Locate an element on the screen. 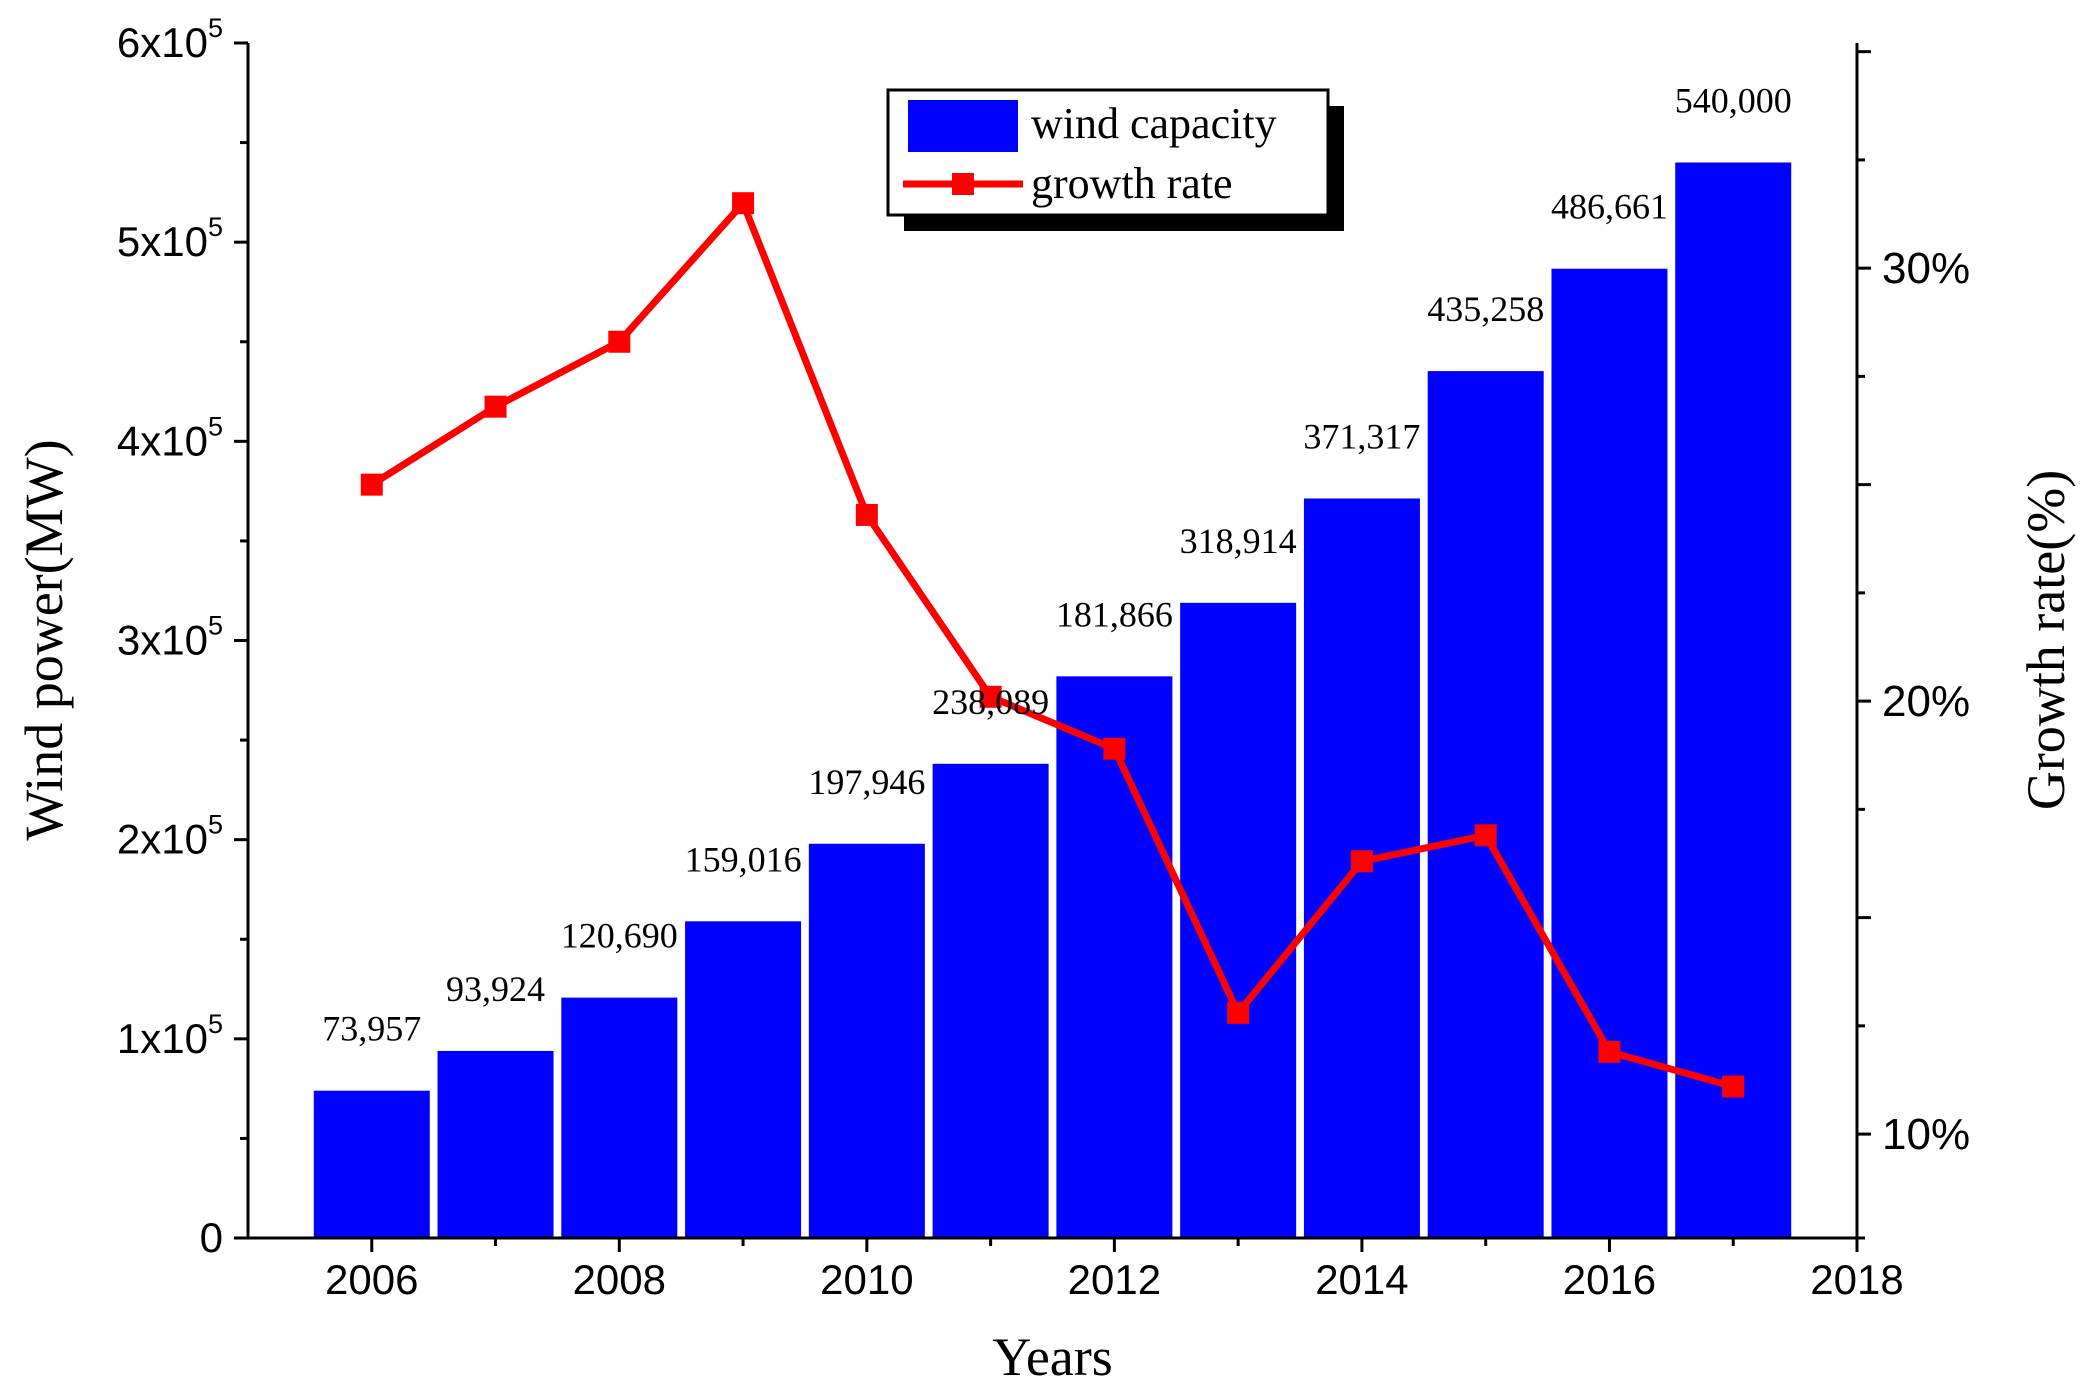  legend: wind capacity growth rate is located at coordinates (1115, 159).